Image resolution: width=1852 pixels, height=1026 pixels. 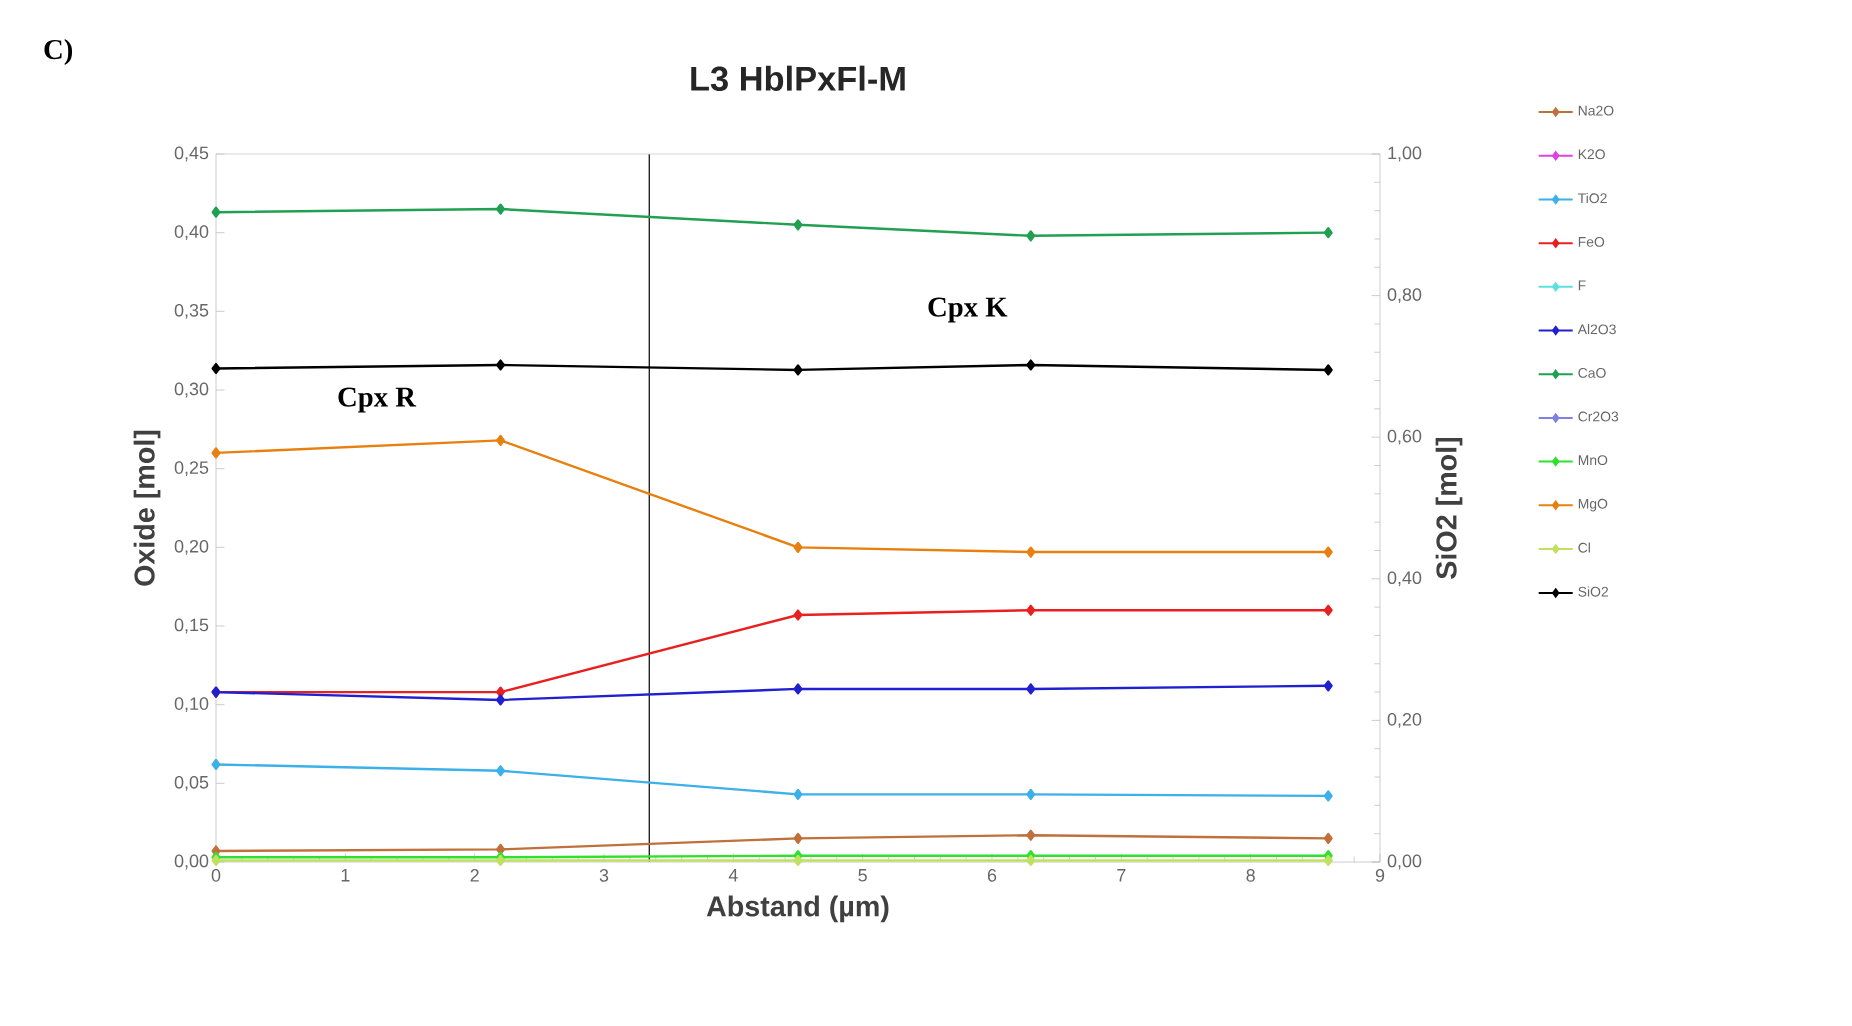 I want to click on y2-tick-label: 0,60, so click(x=1404, y=437).